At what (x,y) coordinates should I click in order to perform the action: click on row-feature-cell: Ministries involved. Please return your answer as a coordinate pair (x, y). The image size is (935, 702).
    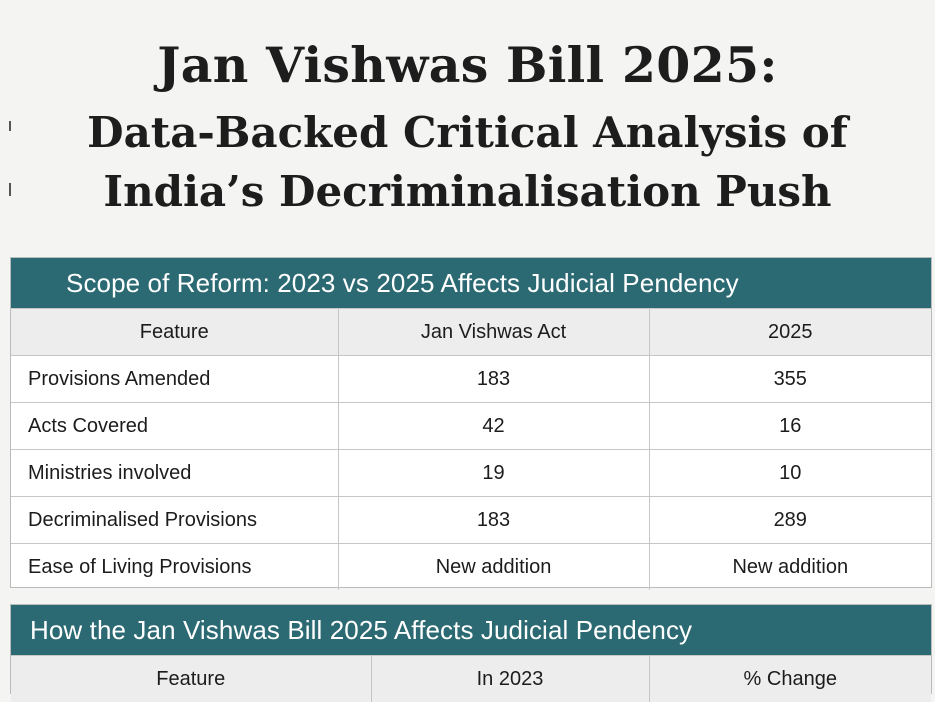
    Looking at the image, I should click on (174, 473).